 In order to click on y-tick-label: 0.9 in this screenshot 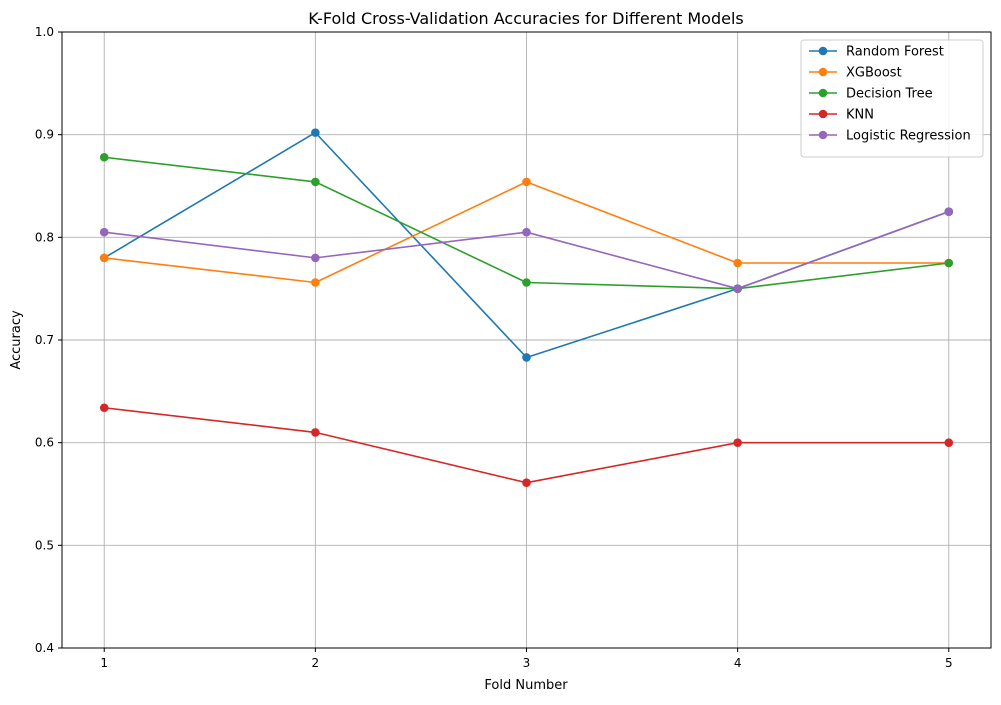, I will do `click(44, 135)`.